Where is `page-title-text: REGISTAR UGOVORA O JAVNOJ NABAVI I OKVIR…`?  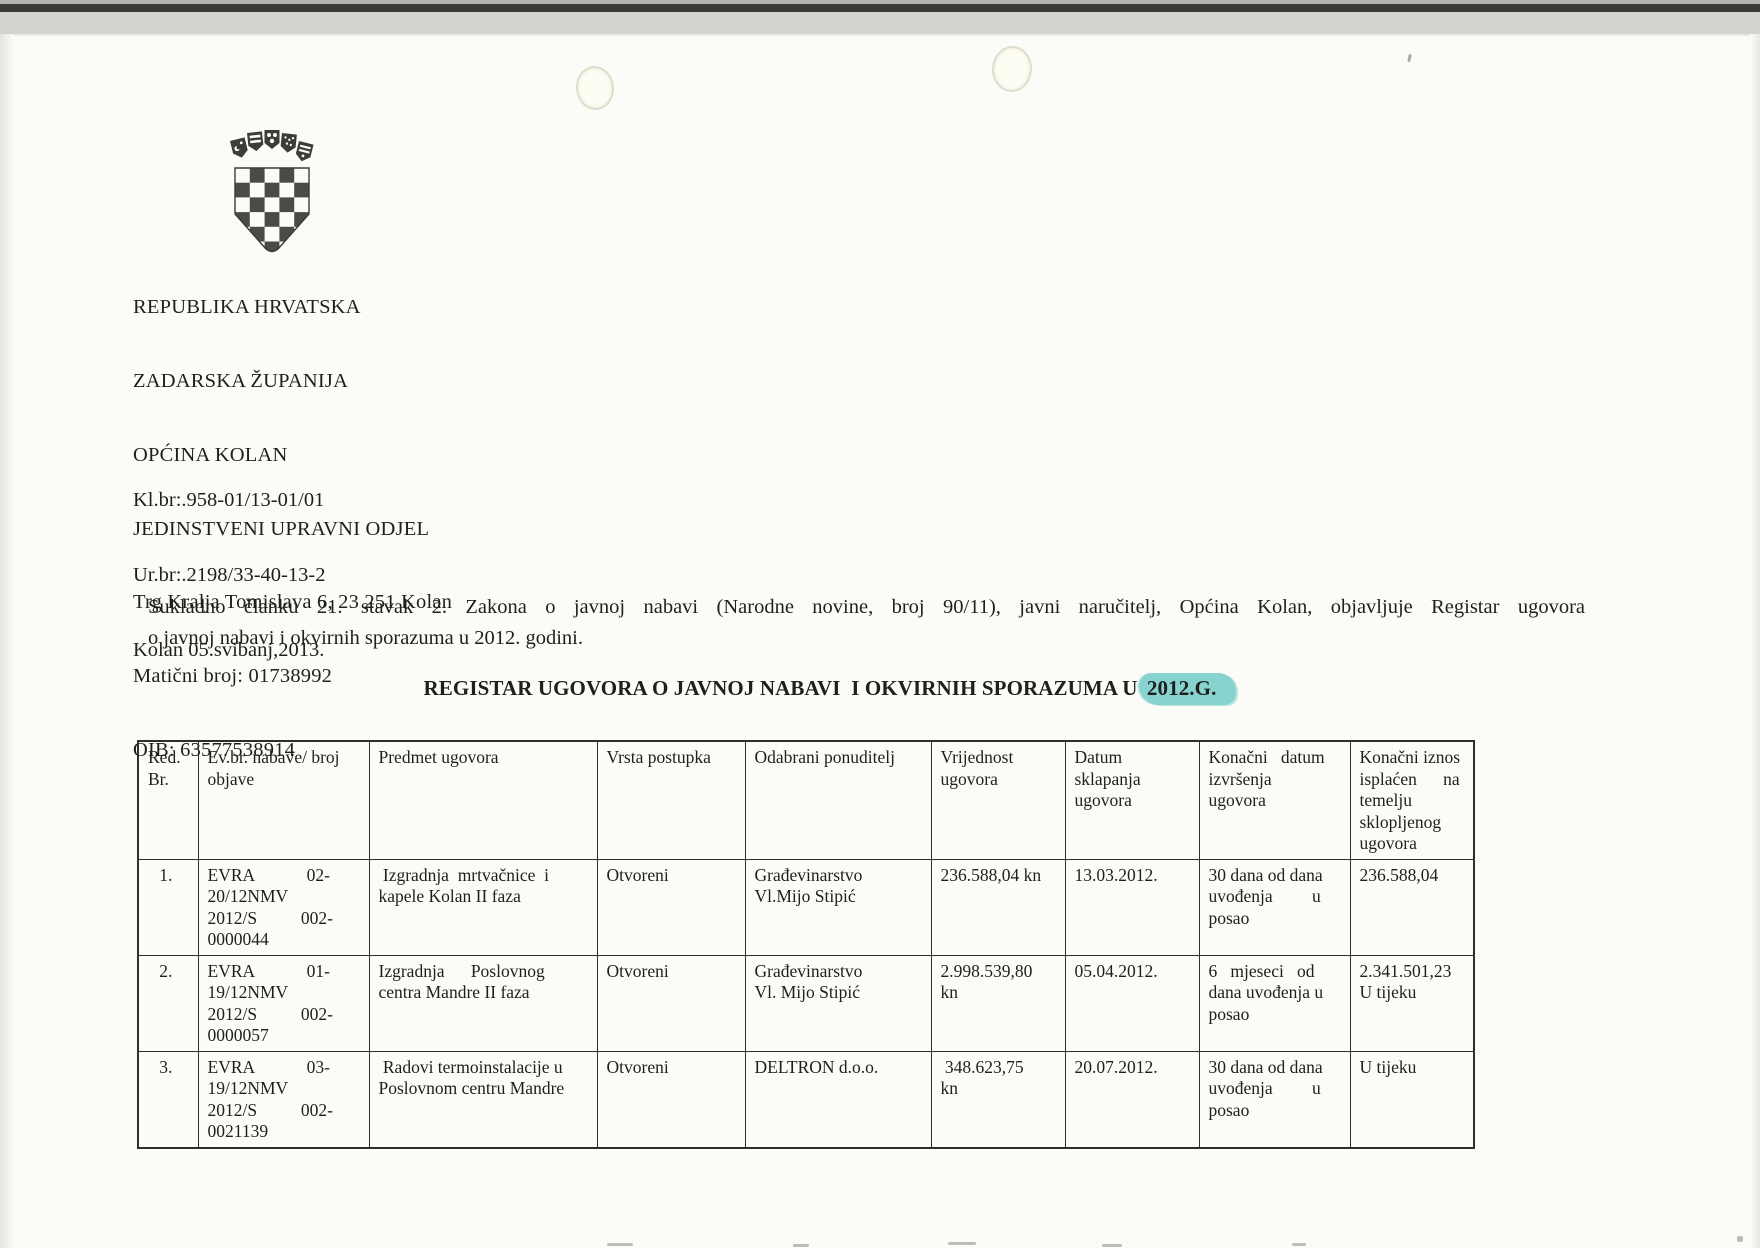 page-title-text: REGISTAR UGOVORA O JAVNOJ NABAVI I OKVIR… is located at coordinates (783, 688).